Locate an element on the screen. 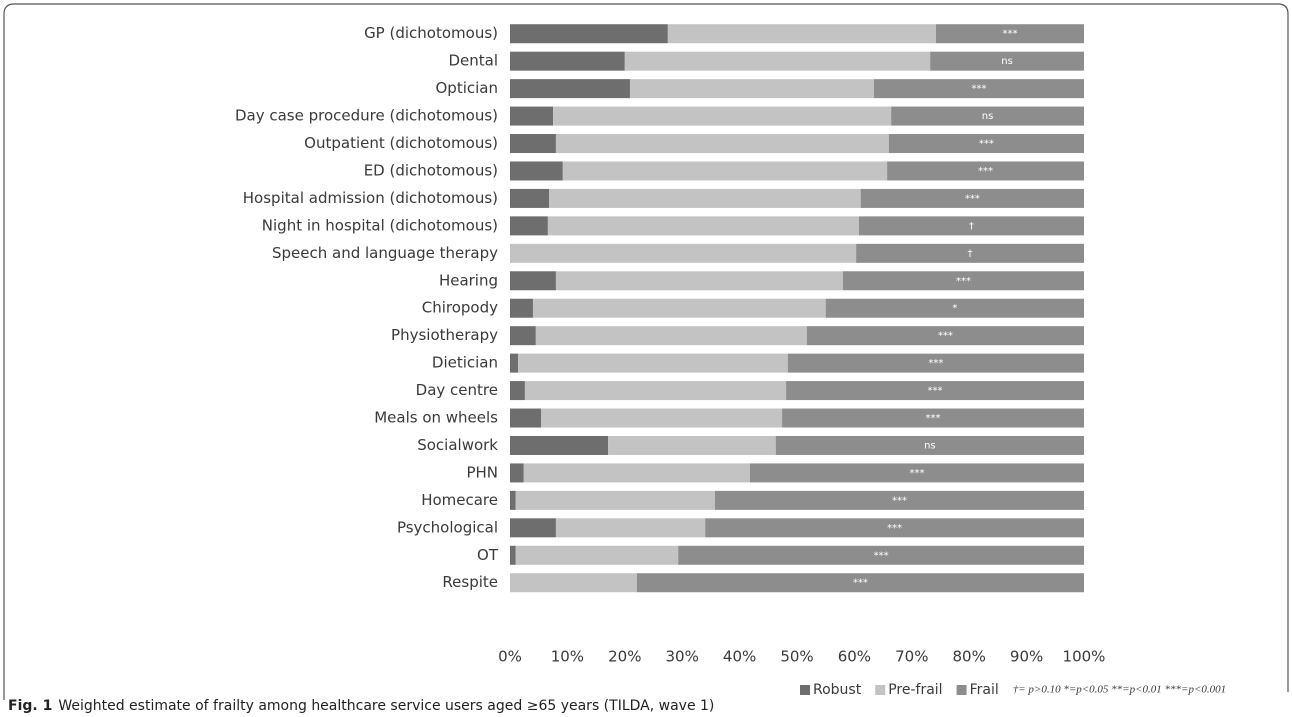 The height and width of the screenshot is (717, 1292). significance-label: * is located at coordinates (954, 308).